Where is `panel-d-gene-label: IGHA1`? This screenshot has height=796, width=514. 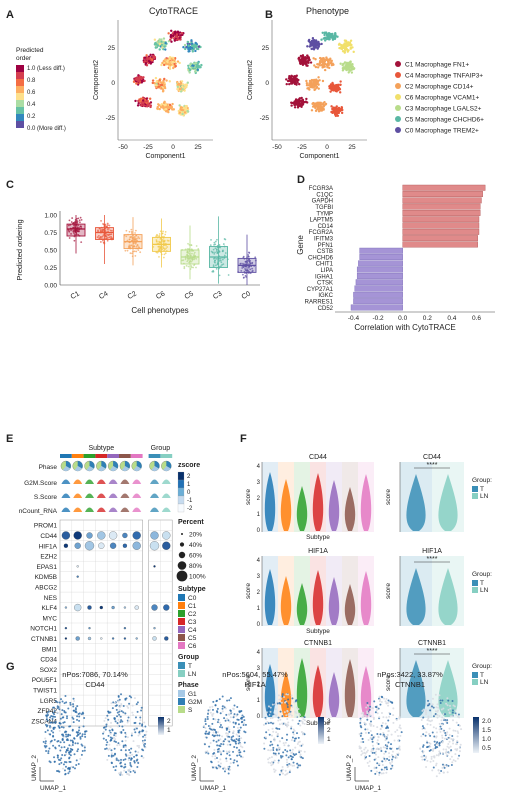
panel-d-gene-label: IGHA1 is located at coordinates (324, 277).